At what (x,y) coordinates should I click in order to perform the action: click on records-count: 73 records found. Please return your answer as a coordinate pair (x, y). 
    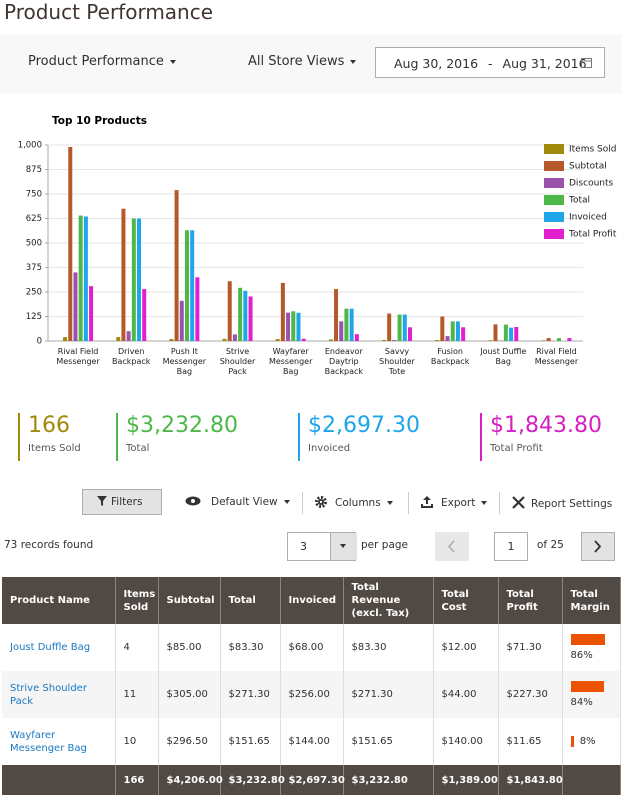
    Looking at the image, I should click on (49, 545).